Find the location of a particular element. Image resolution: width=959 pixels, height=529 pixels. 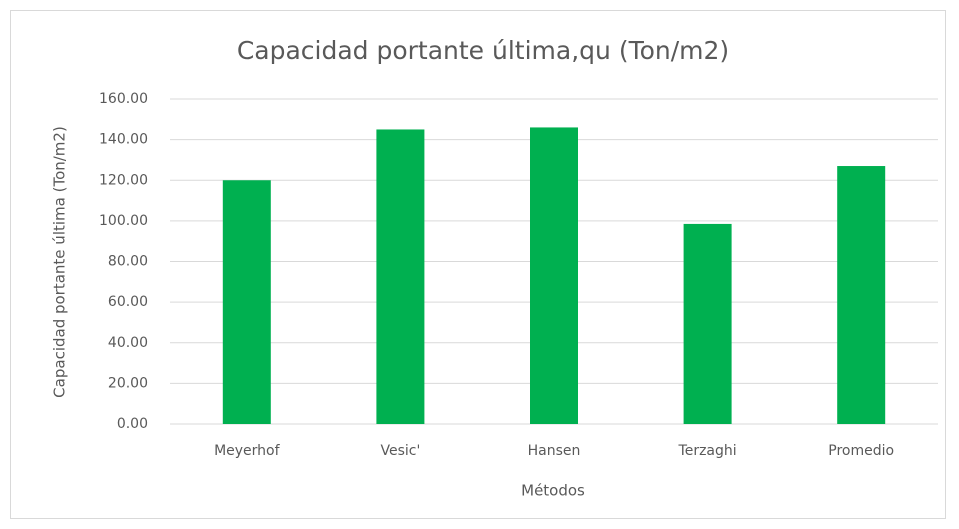

x-axis-label: Métodos is located at coordinates (553, 491).